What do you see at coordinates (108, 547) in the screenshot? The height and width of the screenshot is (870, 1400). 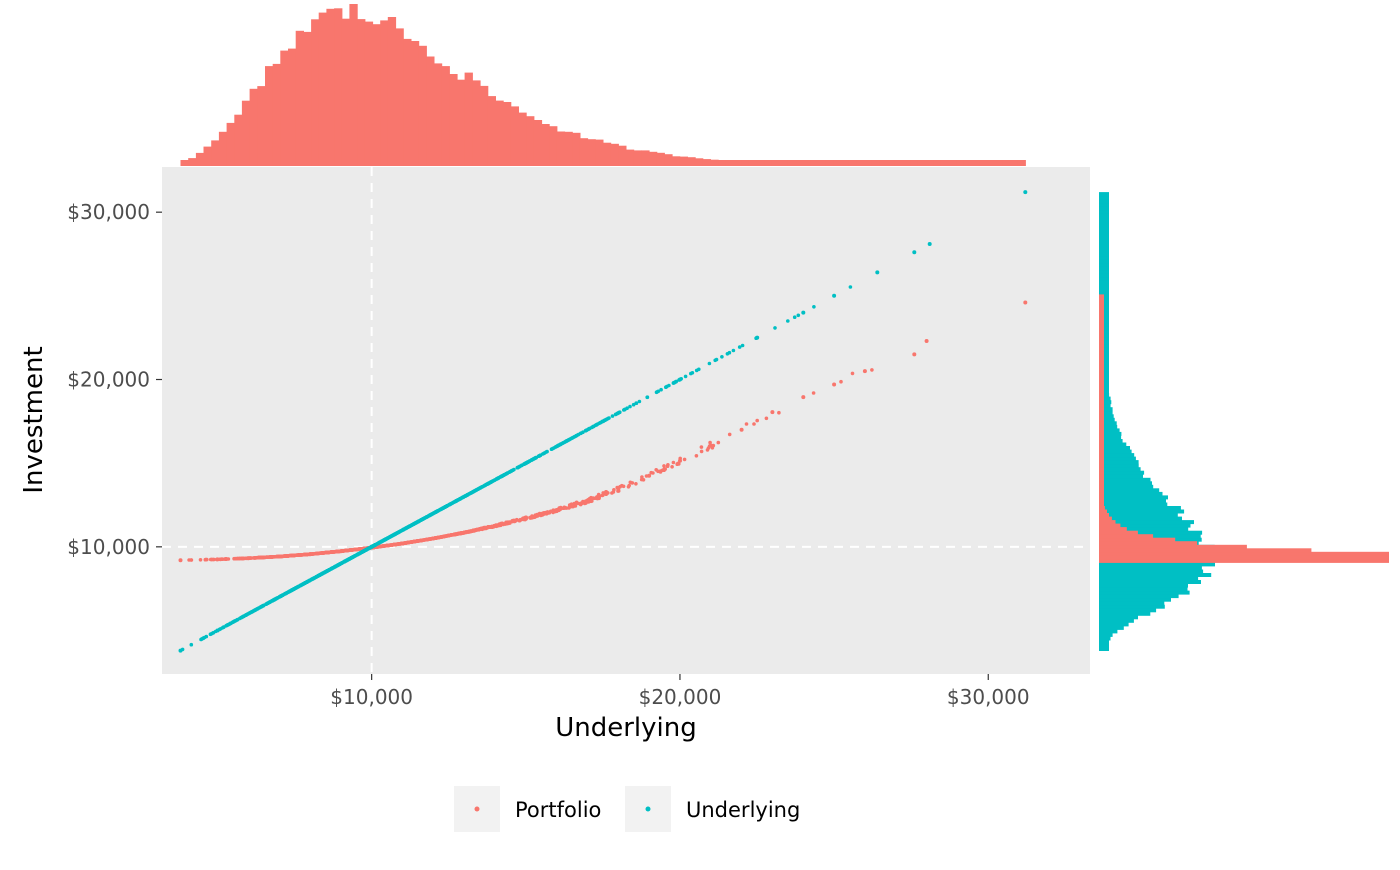 I see `y-tick-label: $10,000` at bounding box center [108, 547].